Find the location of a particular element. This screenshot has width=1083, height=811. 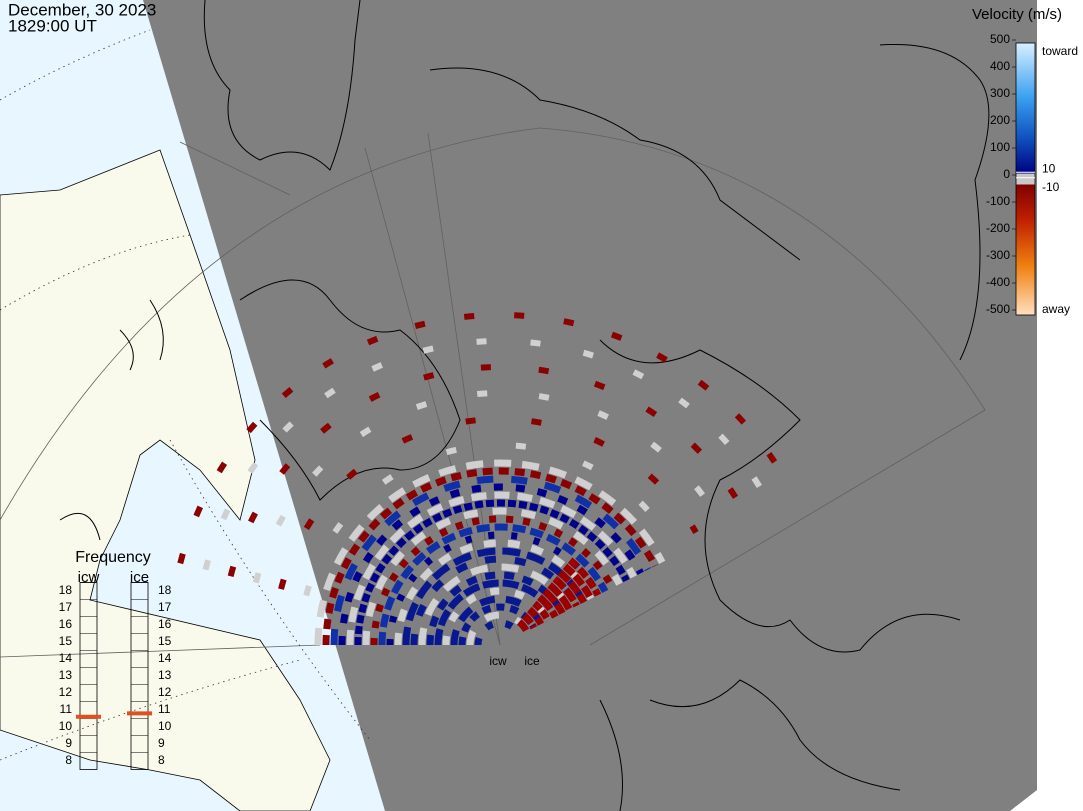

radar-name: ice is located at coordinates (139, 577).